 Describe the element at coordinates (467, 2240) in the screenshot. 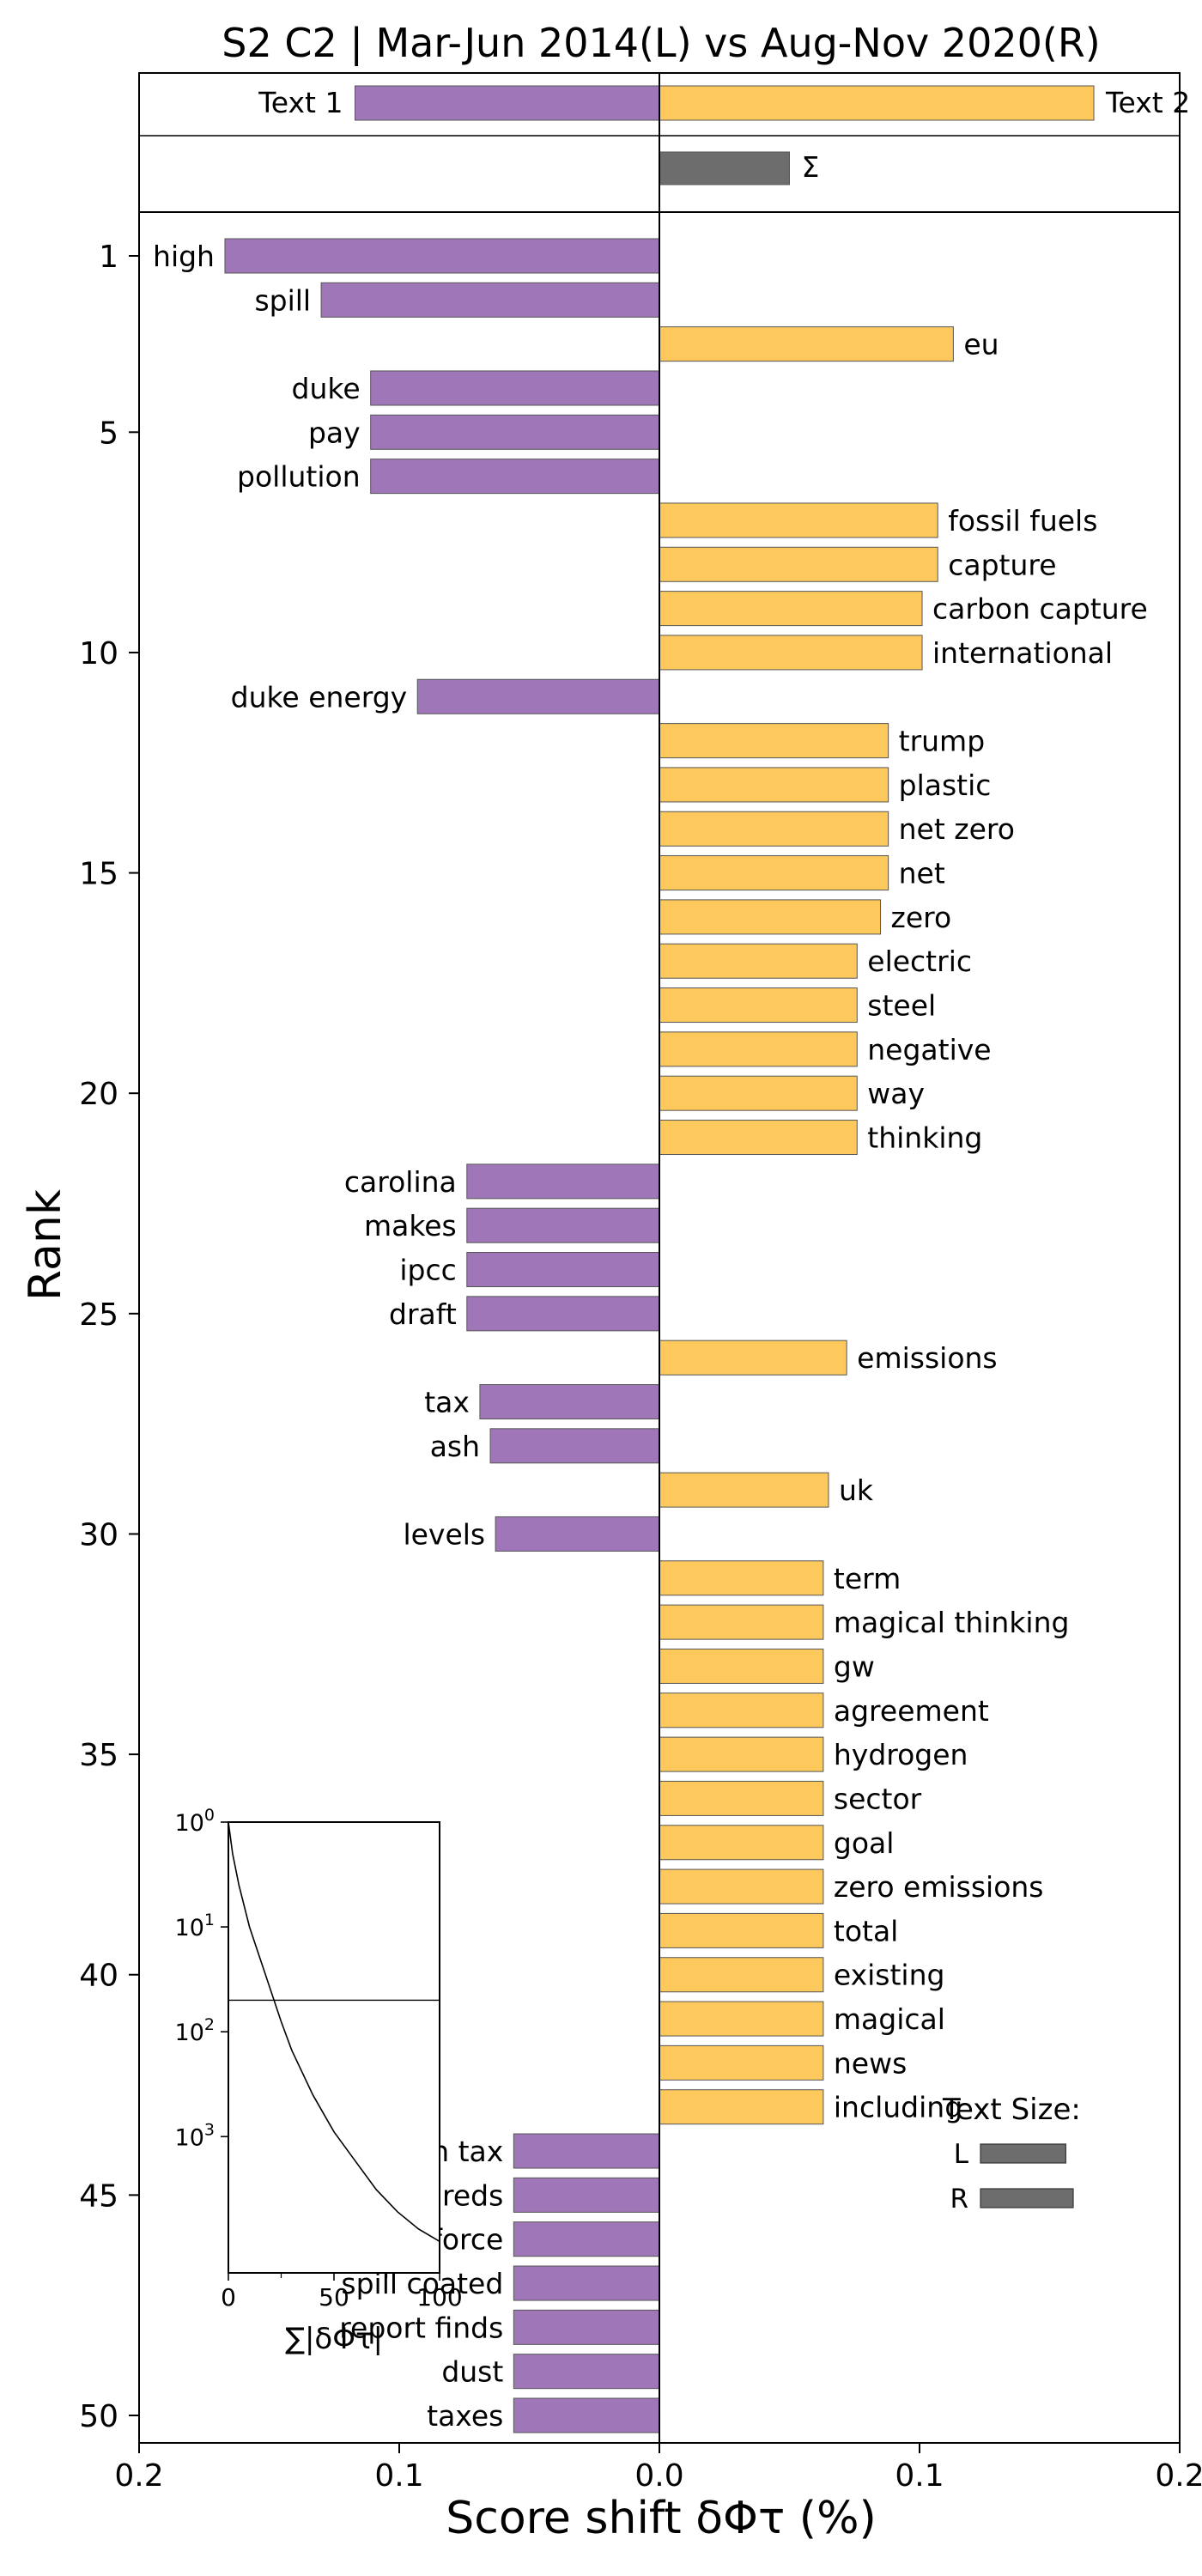

I see `word-bar-label: force` at that location.